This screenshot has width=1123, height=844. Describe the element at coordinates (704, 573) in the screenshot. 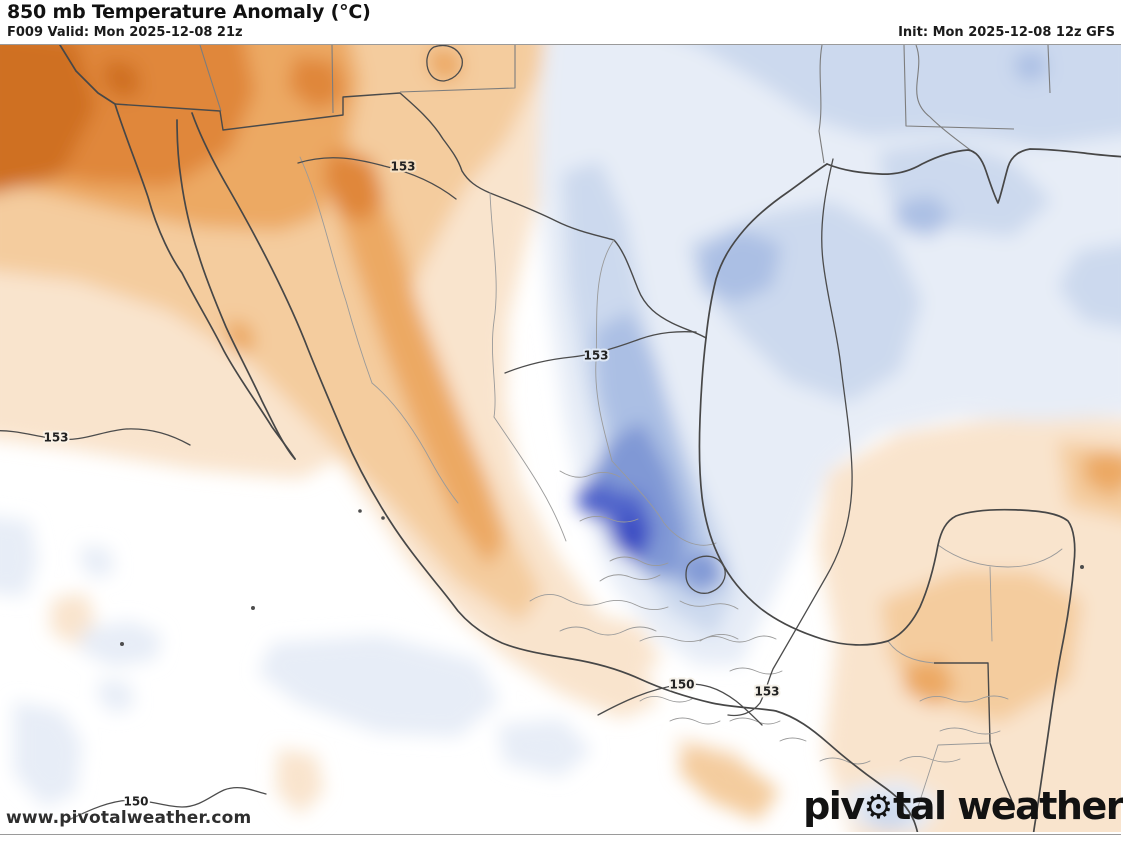

I see `anomaly-region-c4` at that location.